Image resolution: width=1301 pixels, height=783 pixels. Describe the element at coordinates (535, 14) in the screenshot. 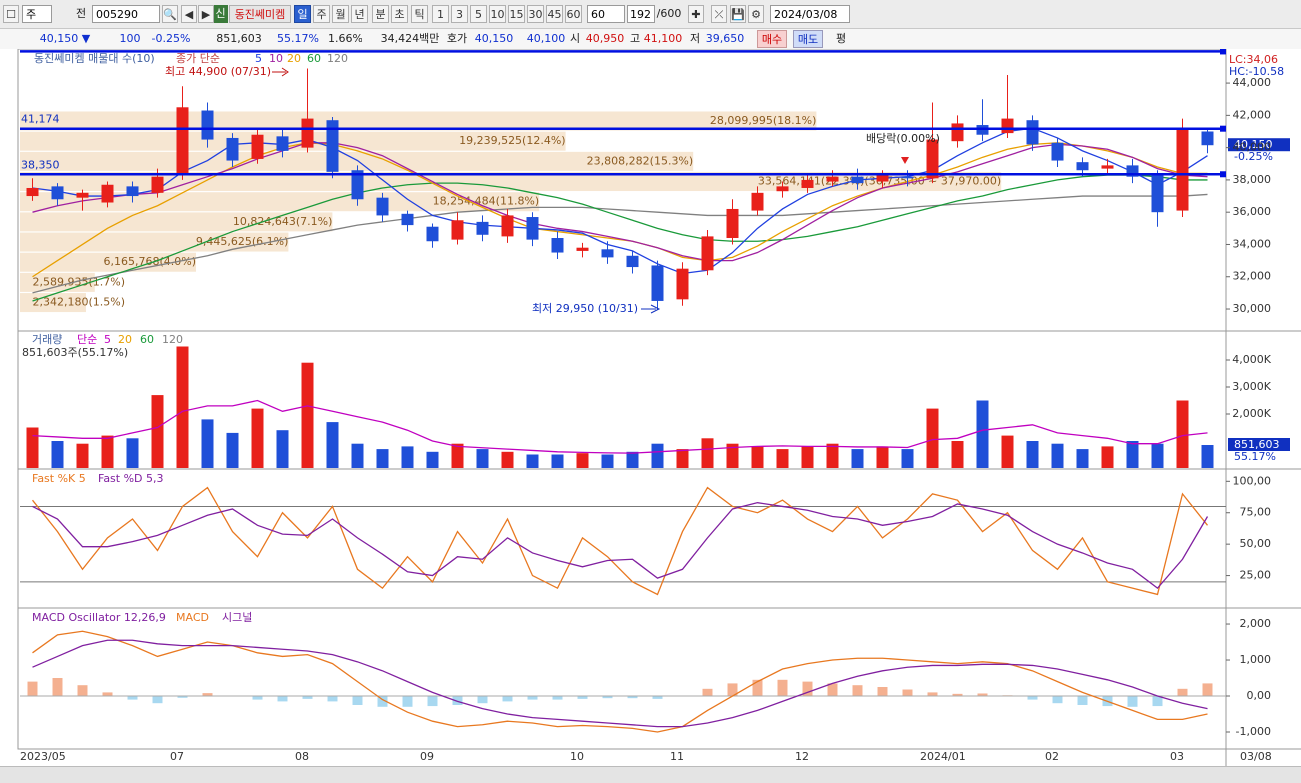

I see `toolbar-item: 30` at that location.